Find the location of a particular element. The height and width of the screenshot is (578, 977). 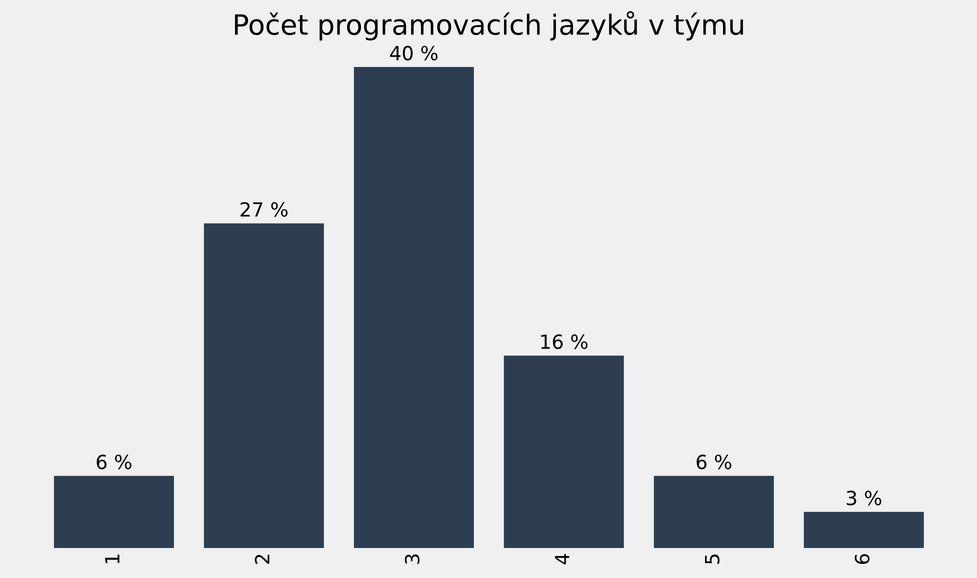

chart-title: Počet programovacích jazyků v týmu is located at coordinates (489, 25).